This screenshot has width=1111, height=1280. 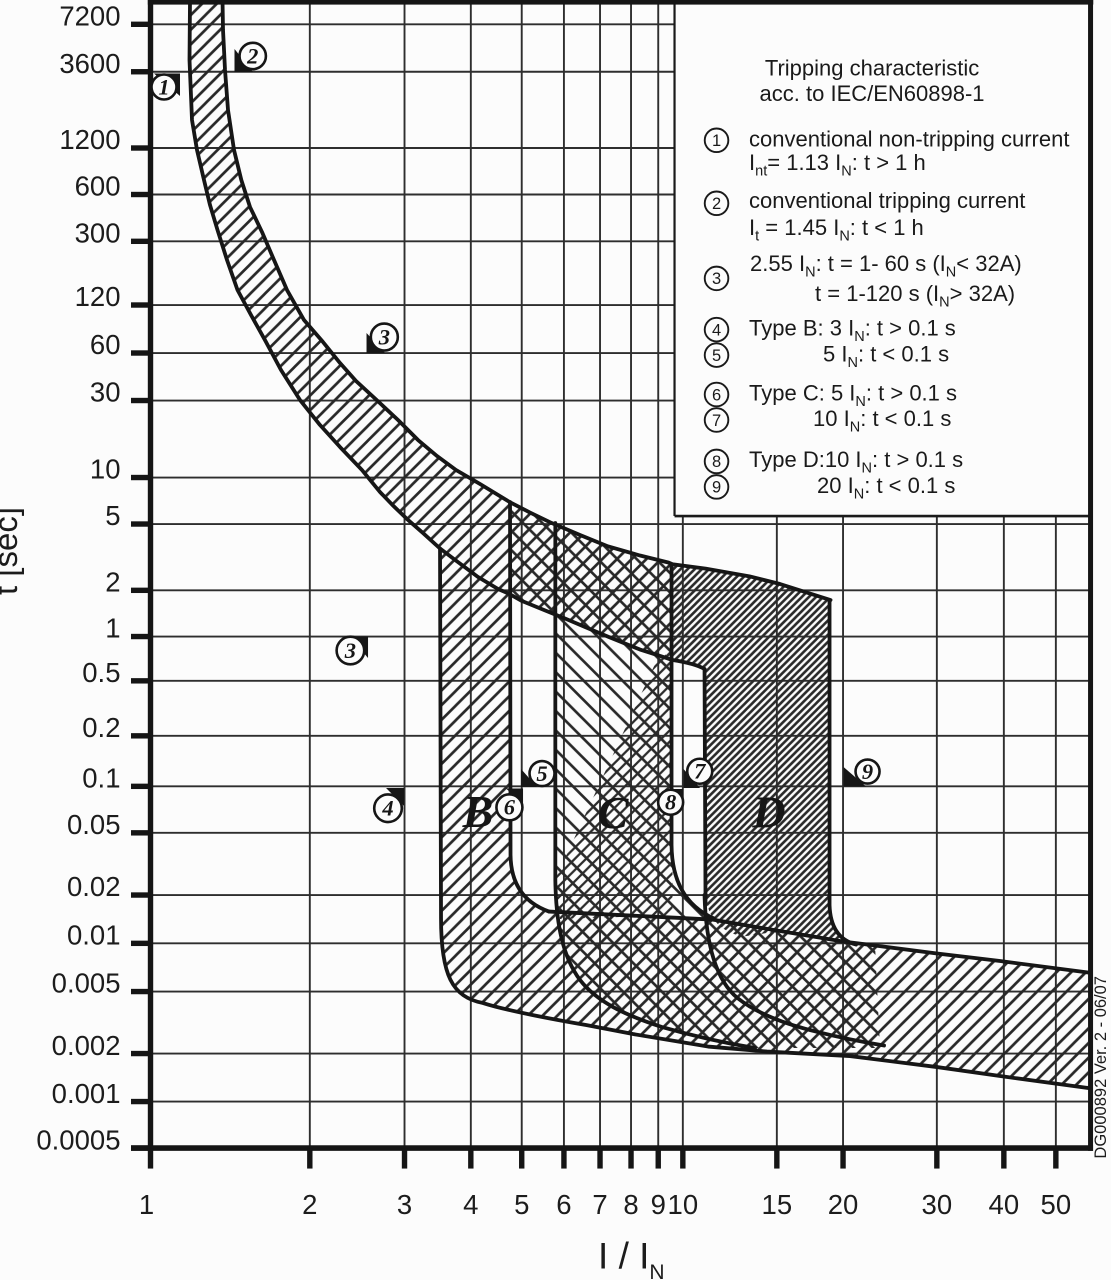 What do you see at coordinates (887, 200) in the screenshot?
I see `svg-text: conventional tripping current` at bounding box center [887, 200].